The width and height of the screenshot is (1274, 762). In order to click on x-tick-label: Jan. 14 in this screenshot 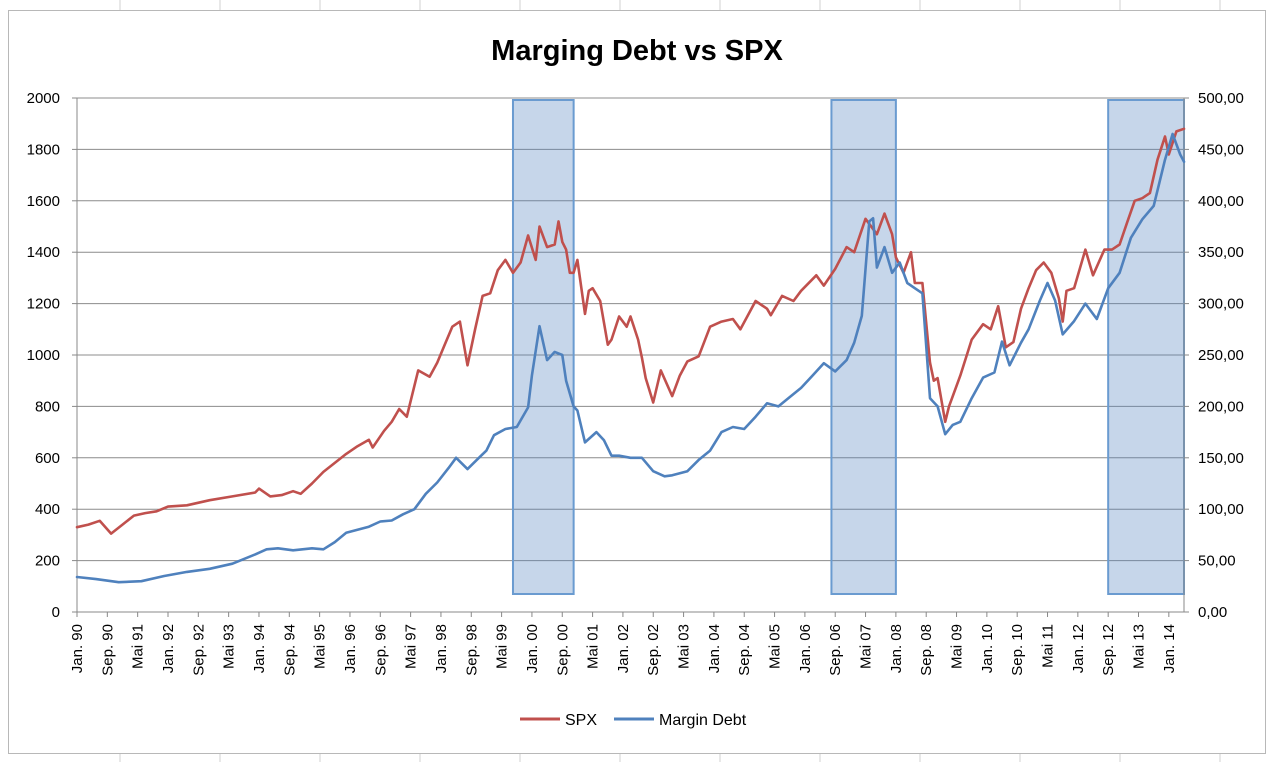, I will do `click(1169, 648)`.